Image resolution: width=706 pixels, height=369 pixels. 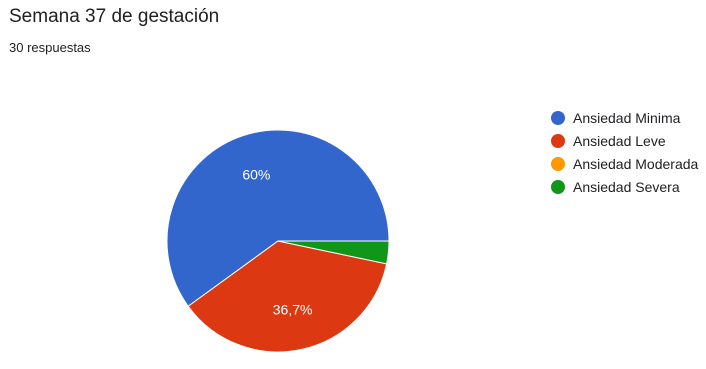 I want to click on legend-label: Ansiedad Minima, so click(x=627, y=117).